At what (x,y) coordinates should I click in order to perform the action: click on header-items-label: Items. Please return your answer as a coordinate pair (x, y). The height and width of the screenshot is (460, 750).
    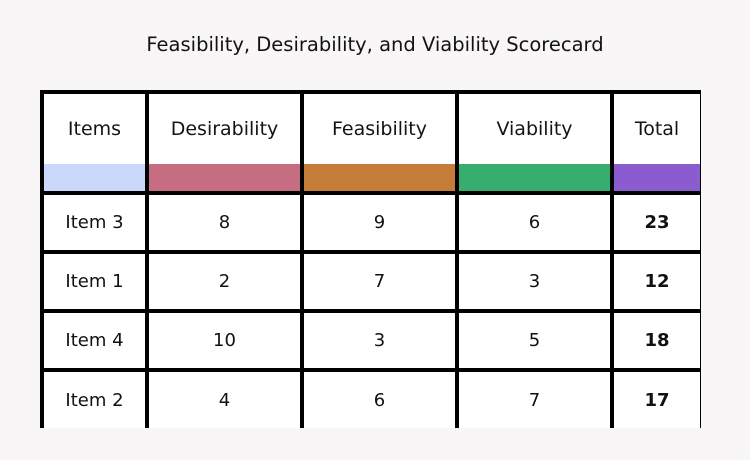
    Looking at the image, I should click on (94, 129).